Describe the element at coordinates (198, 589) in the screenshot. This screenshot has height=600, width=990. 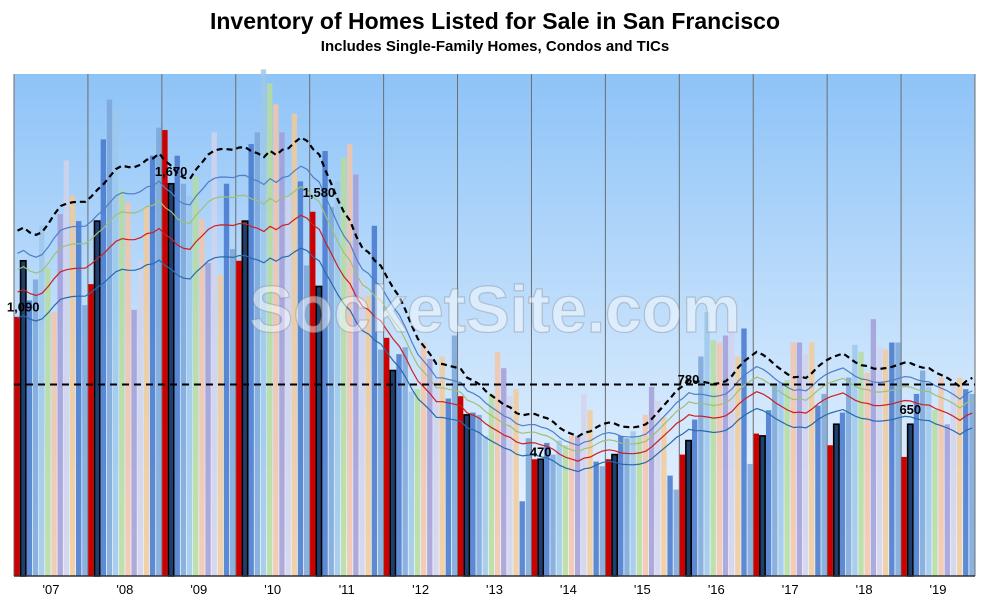
I see `x-tick-label: '09` at that location.